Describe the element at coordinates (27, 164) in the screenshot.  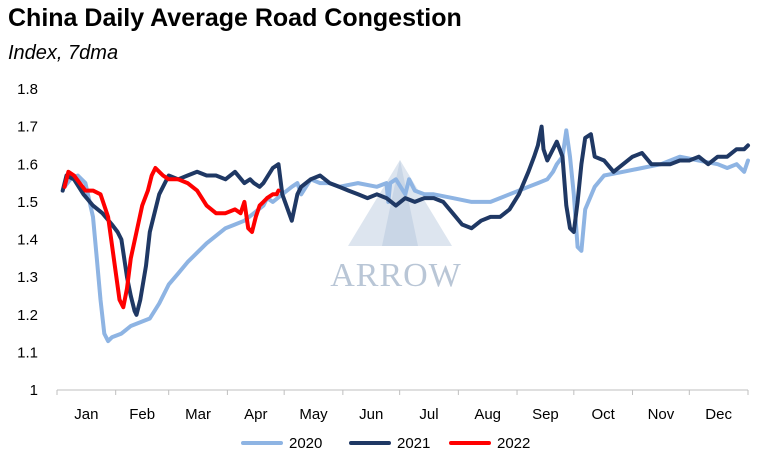
I see `y-tick-label: 1.6` at that location.